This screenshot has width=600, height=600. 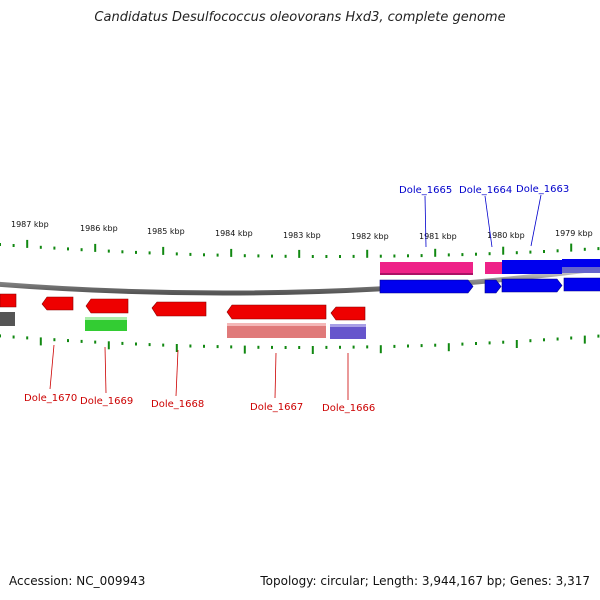 I want to click on gene-label-dole-1668: Dole_1668, so click(x=177, y=404).